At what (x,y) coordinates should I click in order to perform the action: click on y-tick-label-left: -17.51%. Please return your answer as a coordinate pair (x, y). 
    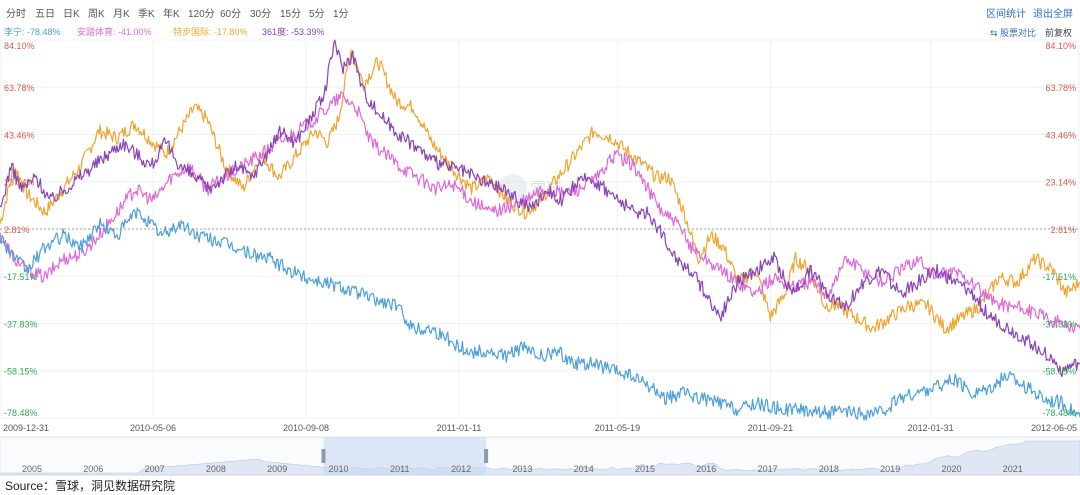
    Looking at the image, I should click on (21, 277).